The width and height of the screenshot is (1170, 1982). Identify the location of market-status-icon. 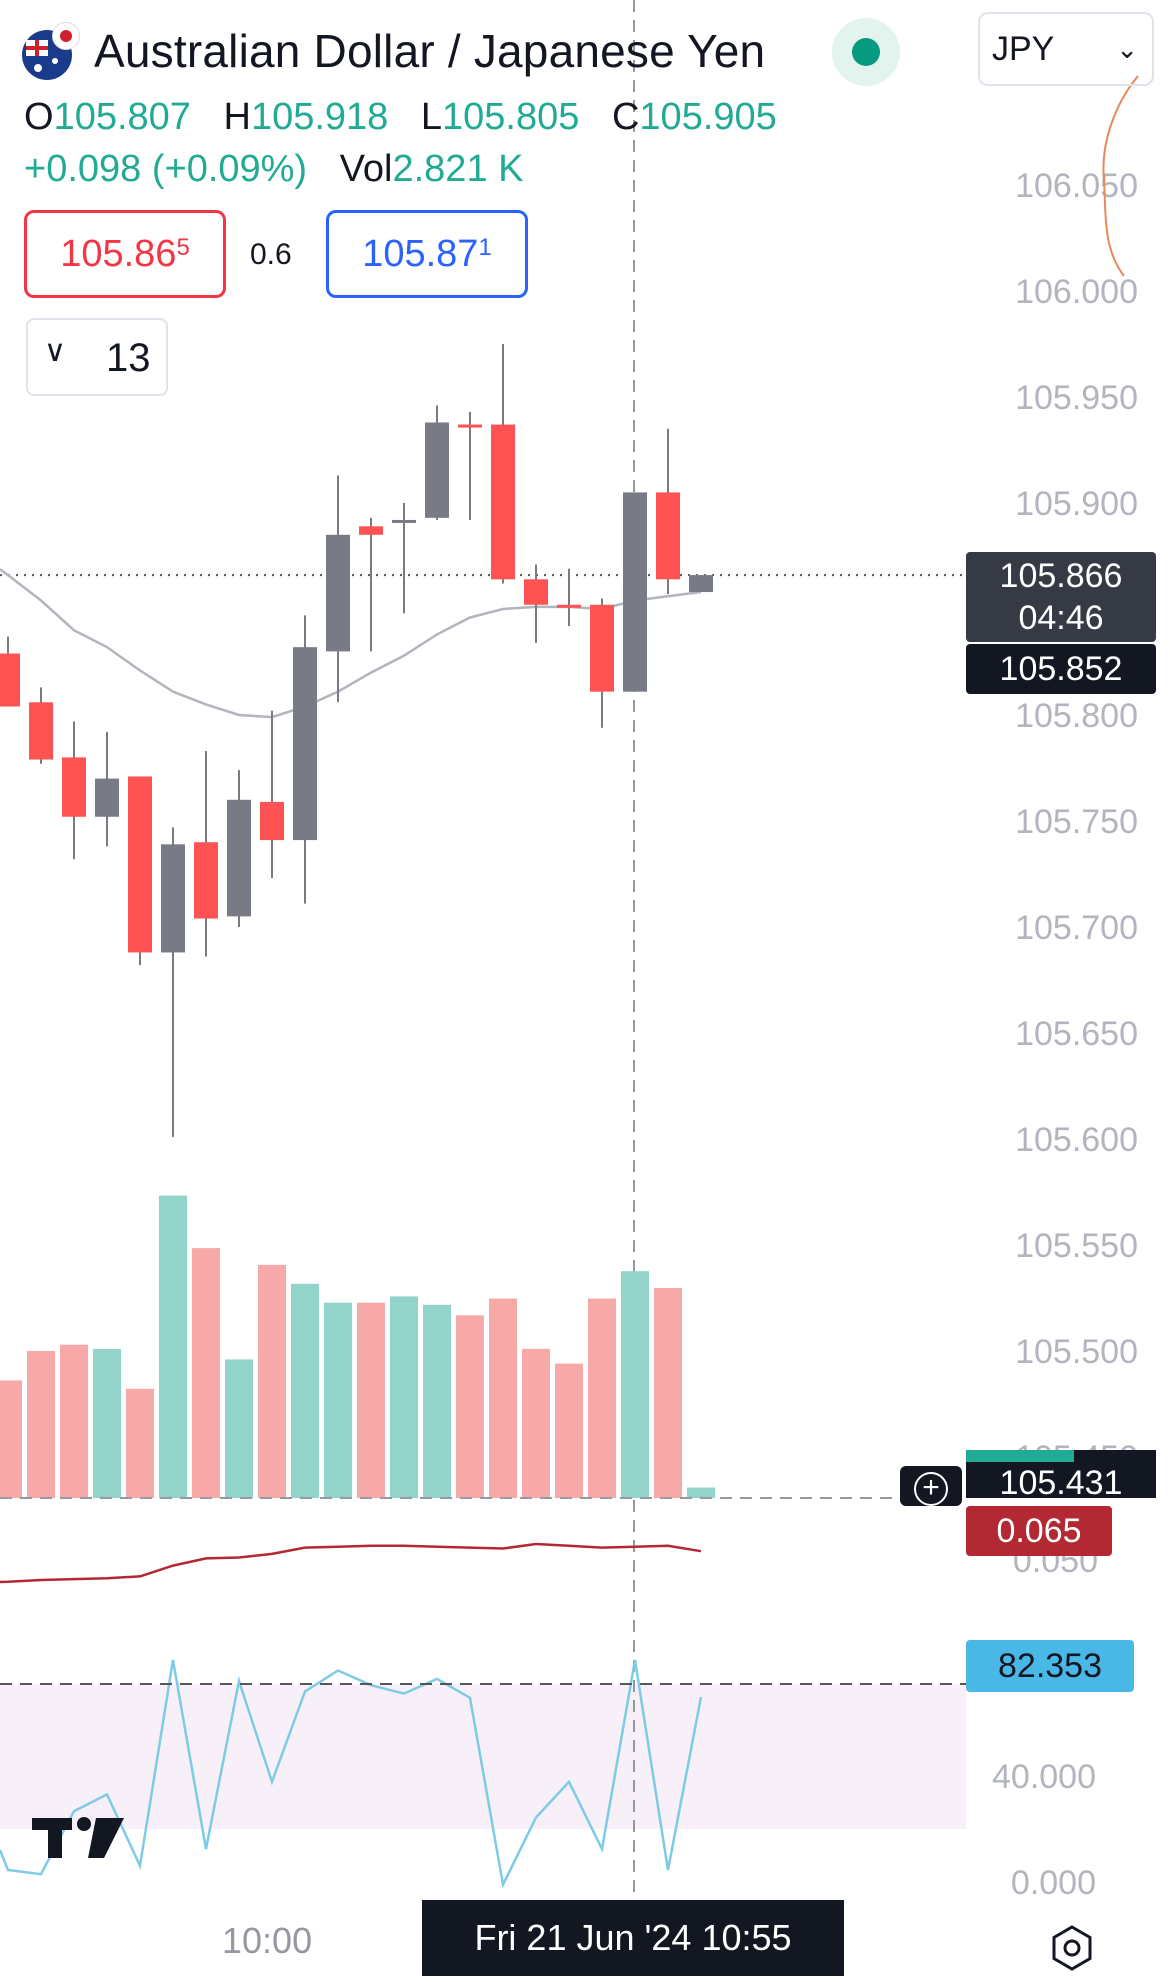
(866, 52).